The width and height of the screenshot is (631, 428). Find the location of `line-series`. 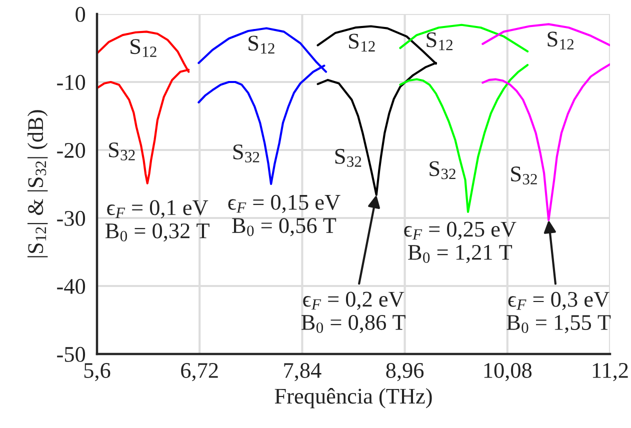

line-series is located at coordinates (464, 38).